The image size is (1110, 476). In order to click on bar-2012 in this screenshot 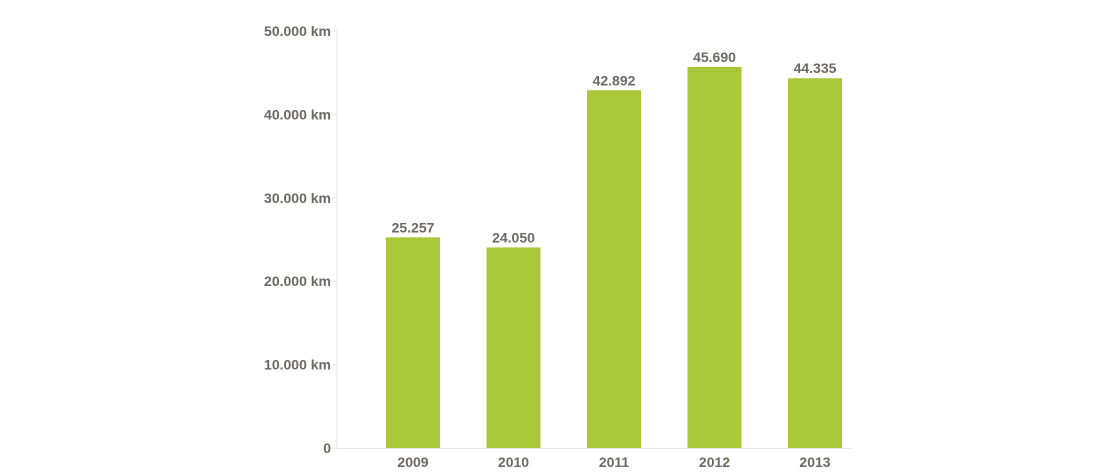, I will do `click(714, 257)`.